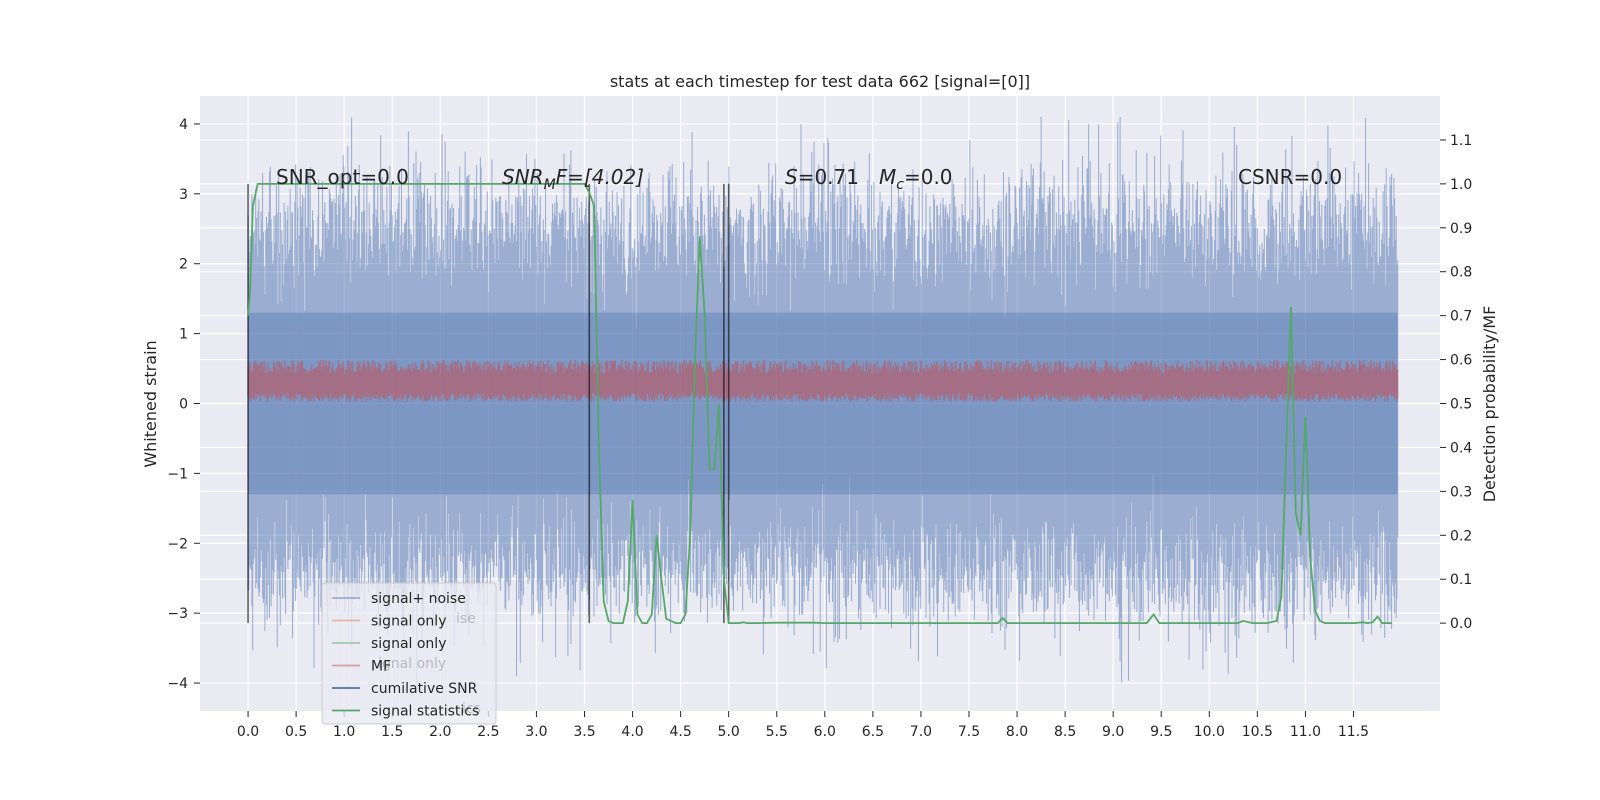 The image size is (1600, 800). What do you see at coordinates (632, 732) in the screenshot?
I see `x-tick-label: 4.0` at bounding box center [632, 732].